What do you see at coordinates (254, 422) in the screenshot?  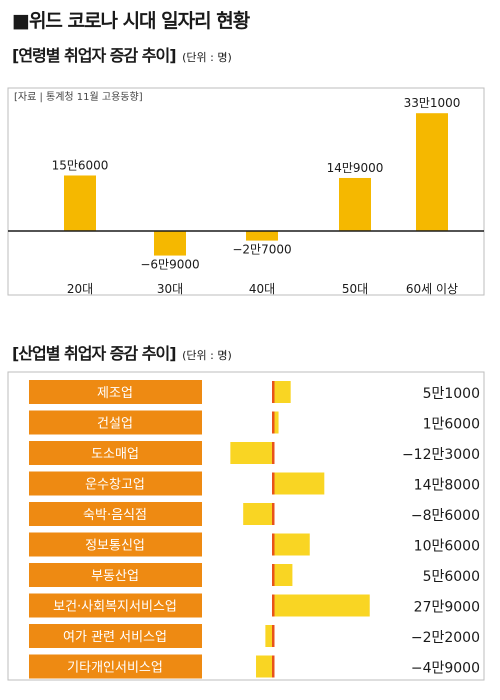 I see `industry-row: 건설업 1만6000` at bounding box center [254, 422].